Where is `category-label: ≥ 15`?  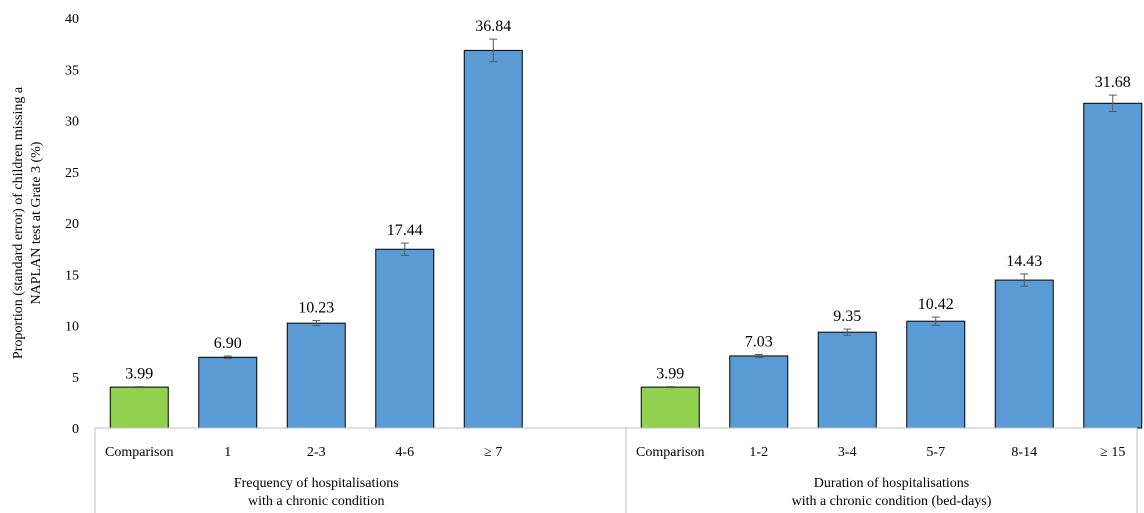 category-label: ≥ 15 is located at coordinates (1112, 452).